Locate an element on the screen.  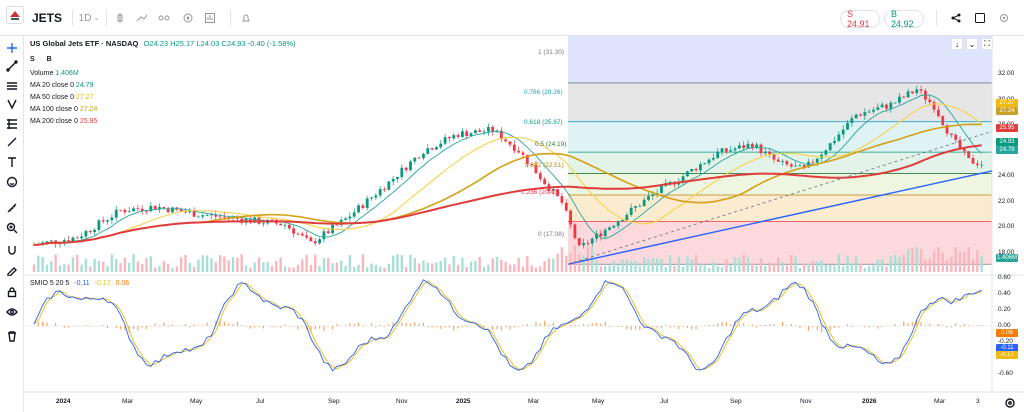
candles-icon is located at coordinates (120, 18).